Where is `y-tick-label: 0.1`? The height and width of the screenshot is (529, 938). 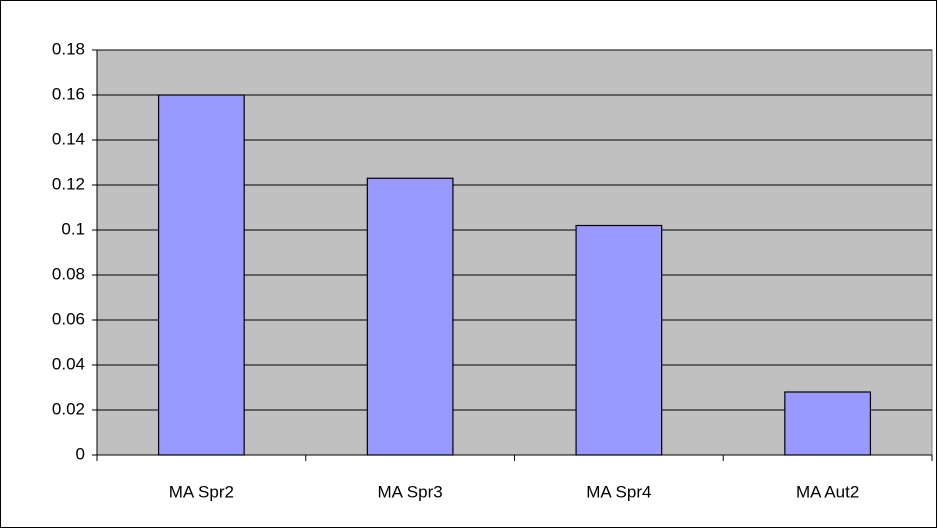
y-tick-label: 0.1 is located at coordinates (73, 228).